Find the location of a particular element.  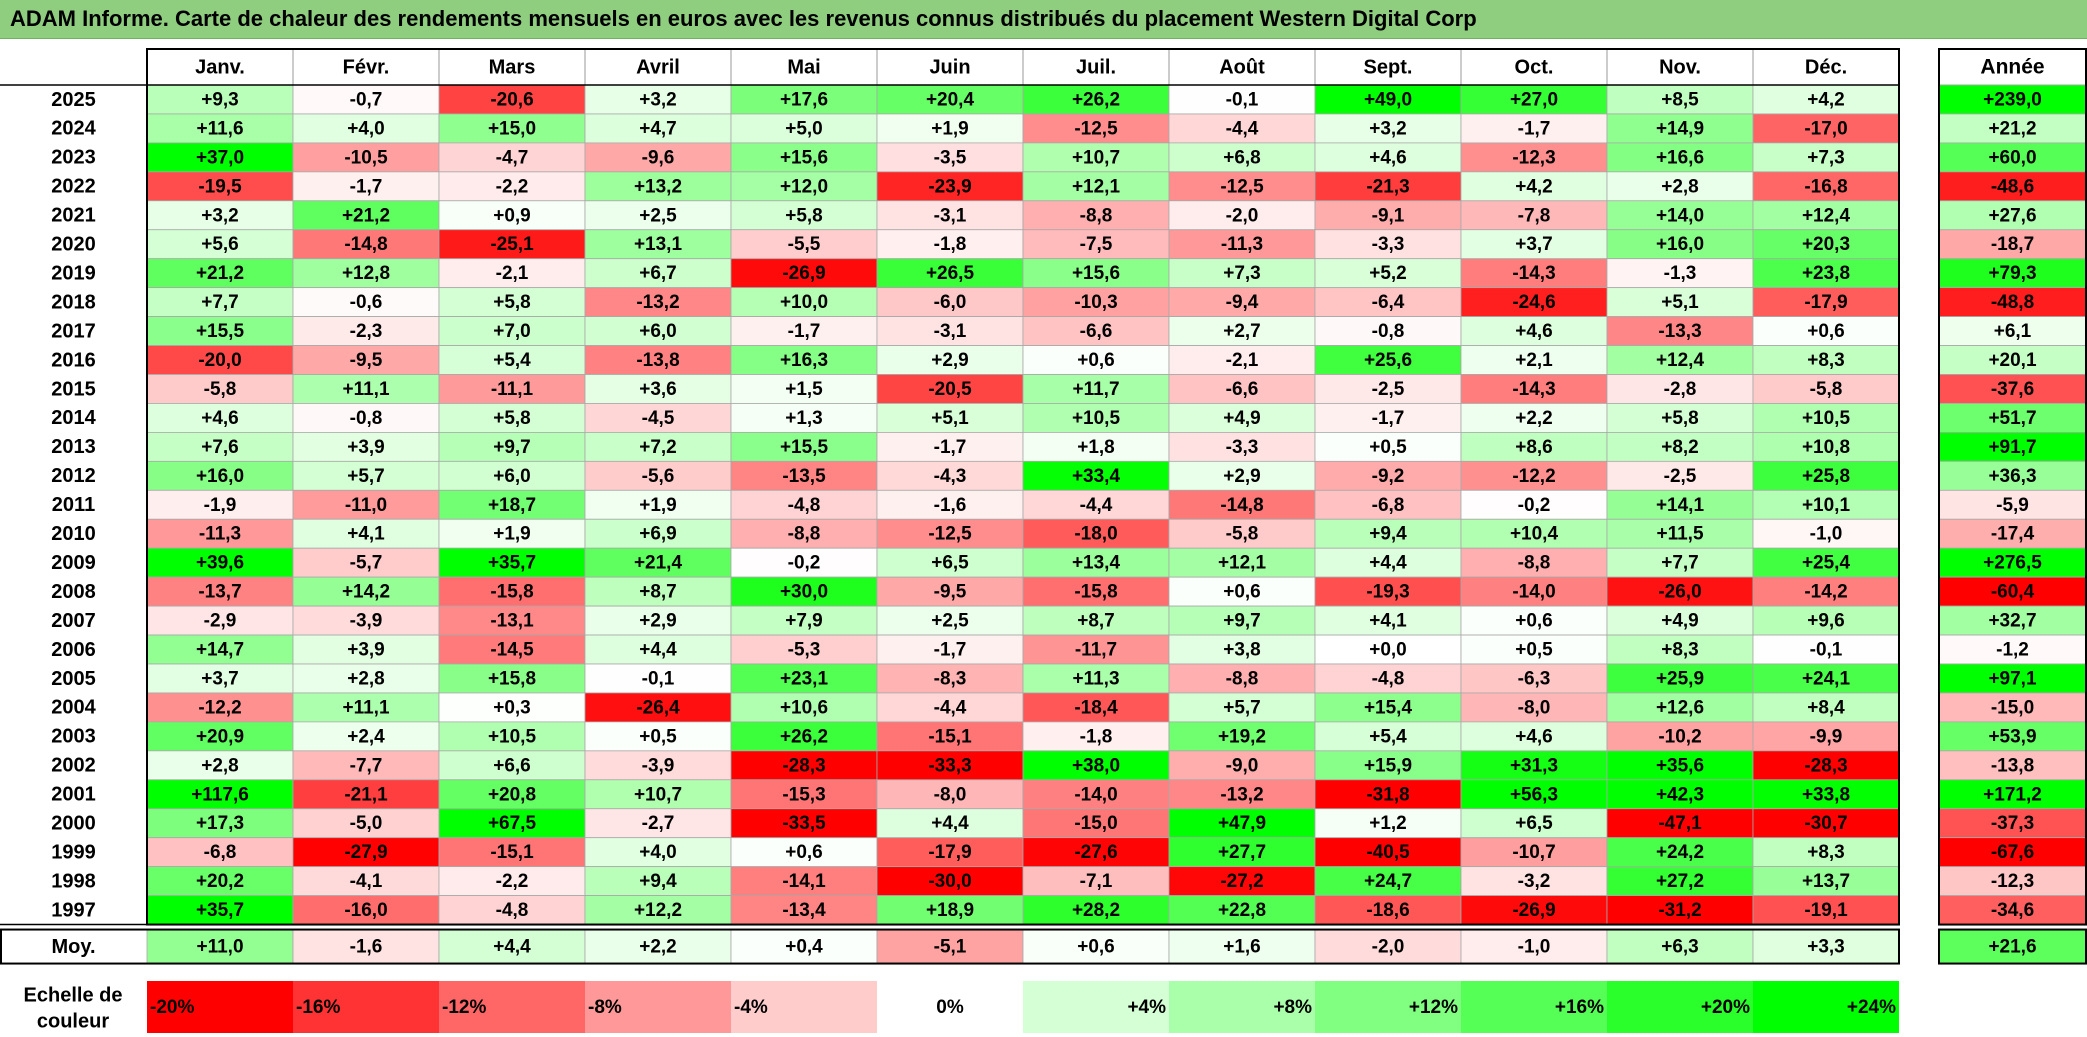

heat-cell-value: +18,7 is located at coordinates (512, 505).